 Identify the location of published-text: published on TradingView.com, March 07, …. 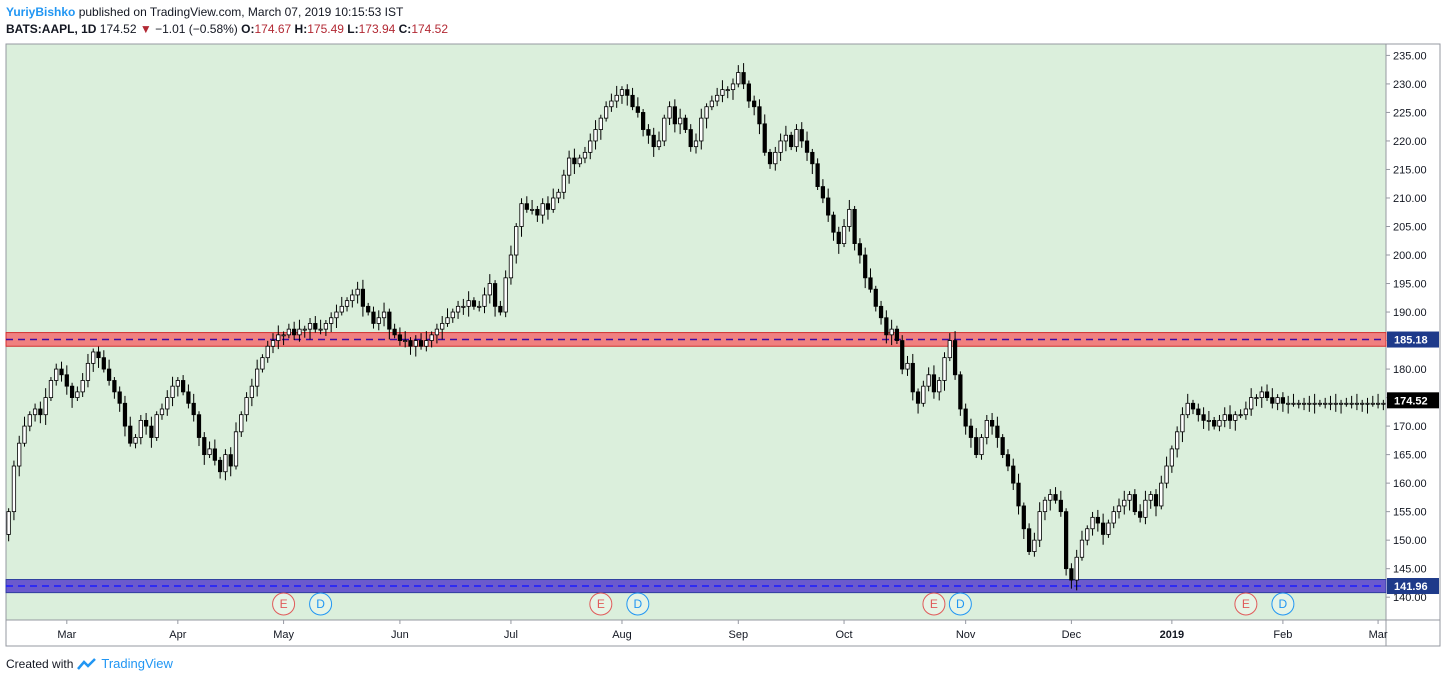
(241, 12).